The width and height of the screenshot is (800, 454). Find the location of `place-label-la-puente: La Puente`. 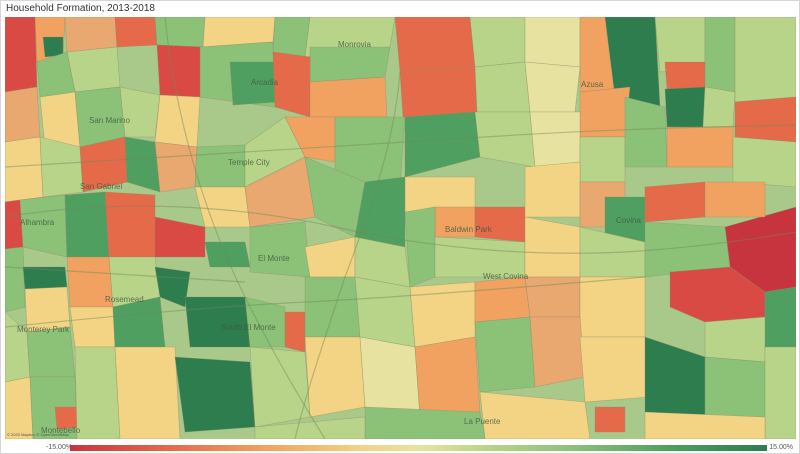

place-label-la-puente: La Puente is located at coordinates (482, 421).